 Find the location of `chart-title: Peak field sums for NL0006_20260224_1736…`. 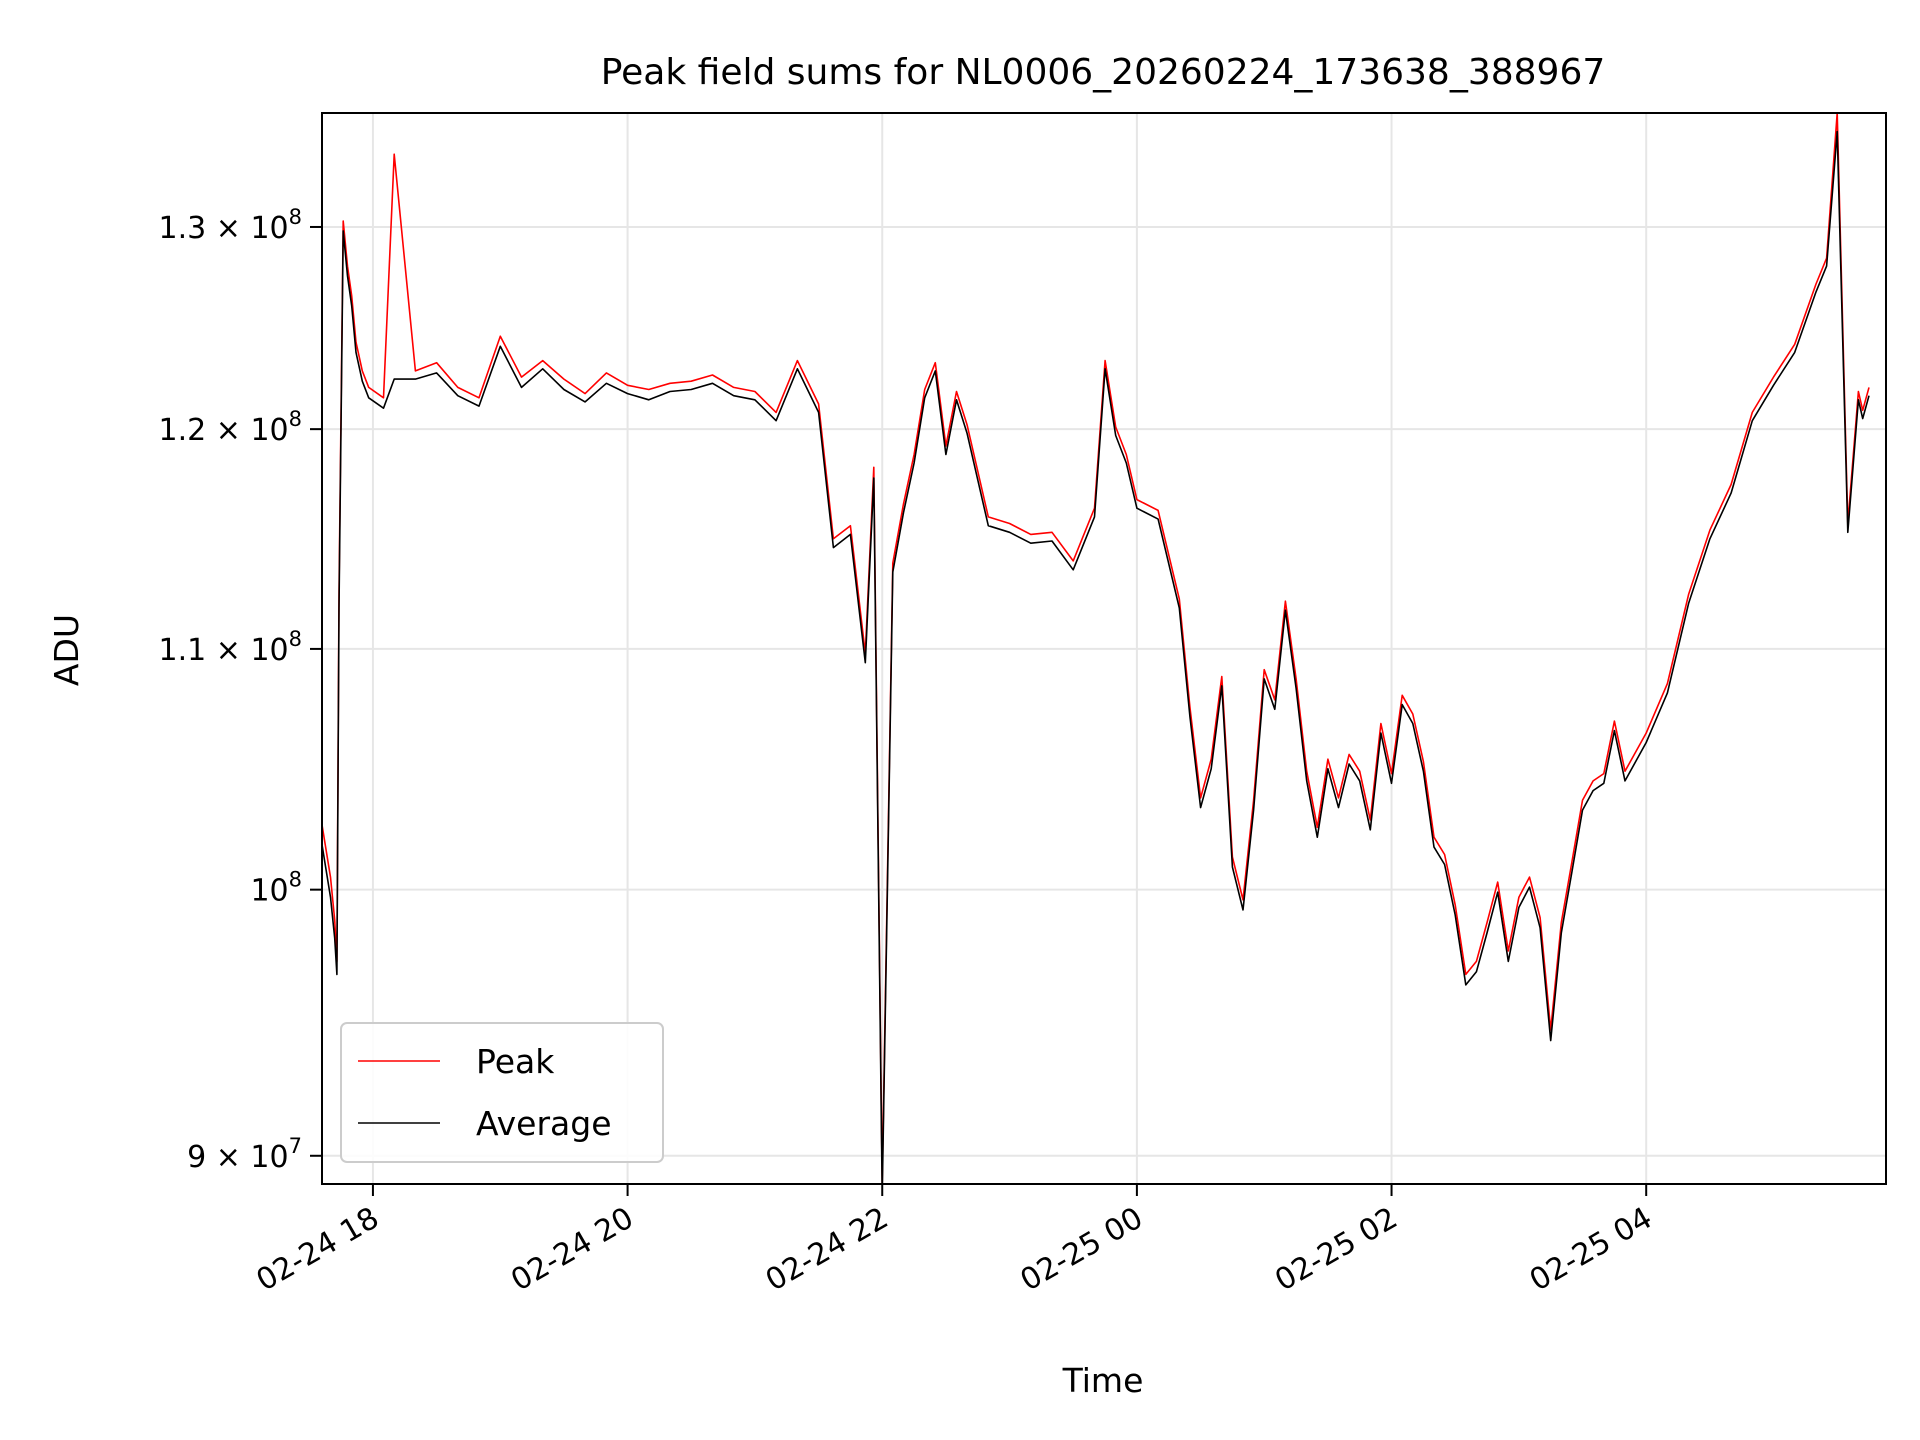

chart-title: Peak field sums for NL0006_20260224_1736… is located at coordinates (1103, 72).